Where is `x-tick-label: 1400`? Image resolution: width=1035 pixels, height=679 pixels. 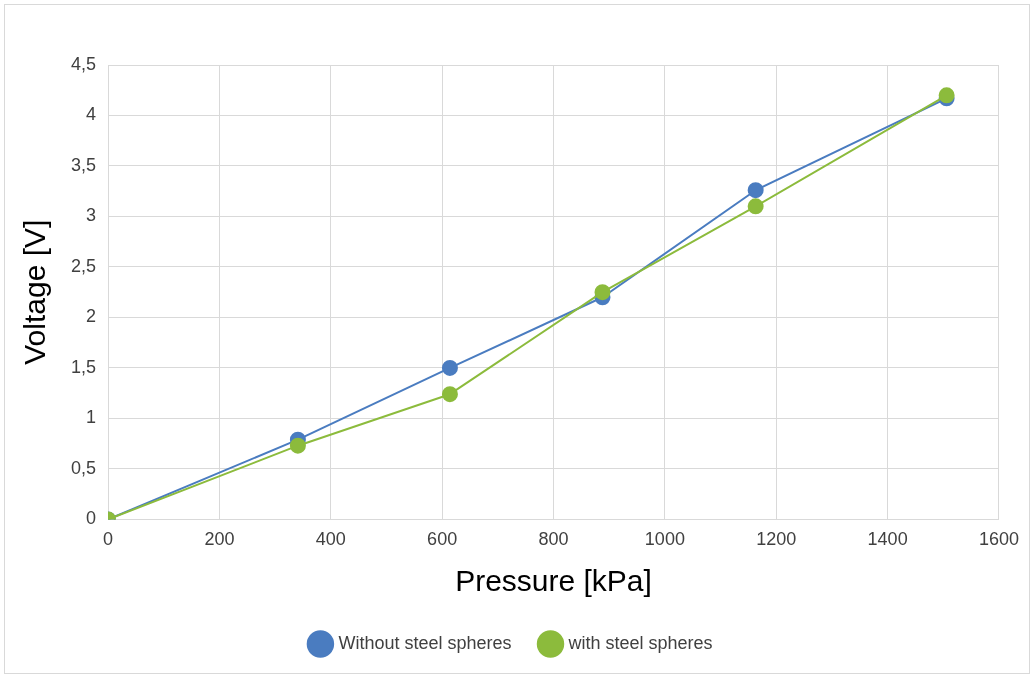
x-tick-label: 1400 is located at coordinates (887, 539).